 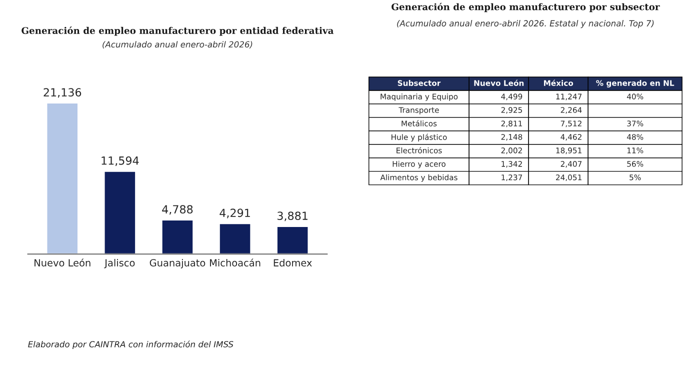 What do you see at coordinates (63, 93) in the screenshot?
I see `data-label: 21,136` at bounding box center [63, 93].